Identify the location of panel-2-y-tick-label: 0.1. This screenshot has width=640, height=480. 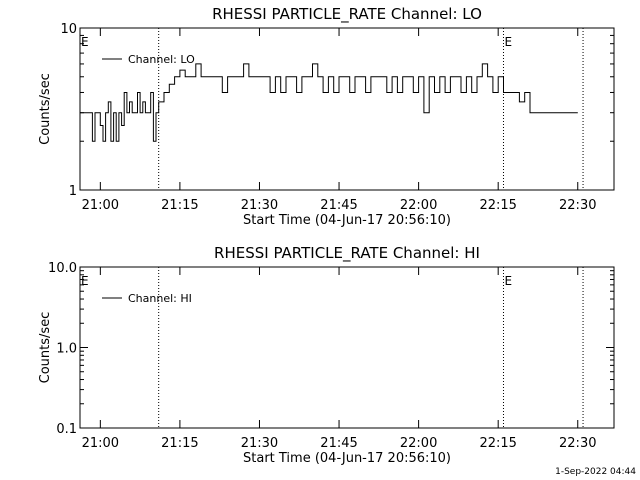
(66, 429).